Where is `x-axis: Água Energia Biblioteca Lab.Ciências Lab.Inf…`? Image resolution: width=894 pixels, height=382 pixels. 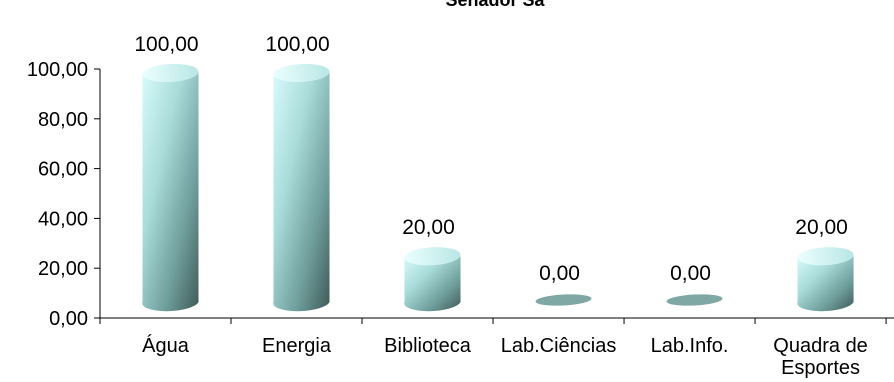 x-axis: Água Energia Biblioteca Lab.Ciências Lab.Inf… is located at coordinates (496, 348).